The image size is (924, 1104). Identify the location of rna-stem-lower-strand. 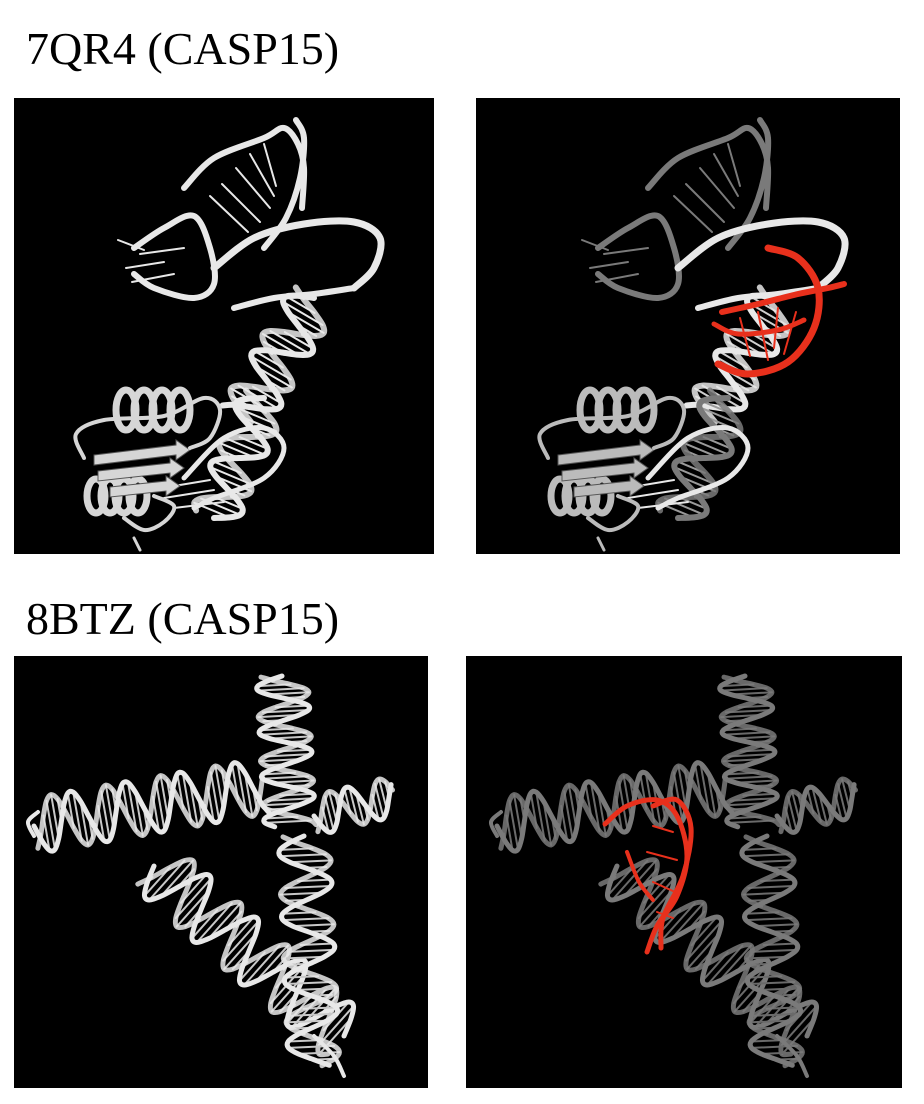
(703, 458).